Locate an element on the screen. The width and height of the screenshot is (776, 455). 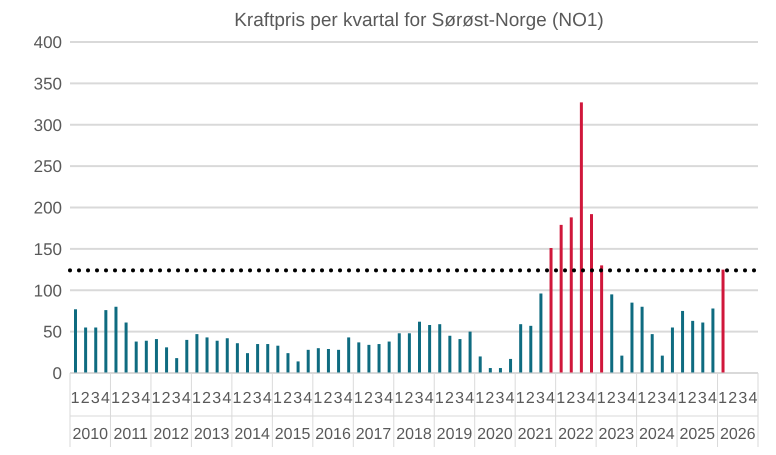
text: 2022 is located at coordinates (576, 434).